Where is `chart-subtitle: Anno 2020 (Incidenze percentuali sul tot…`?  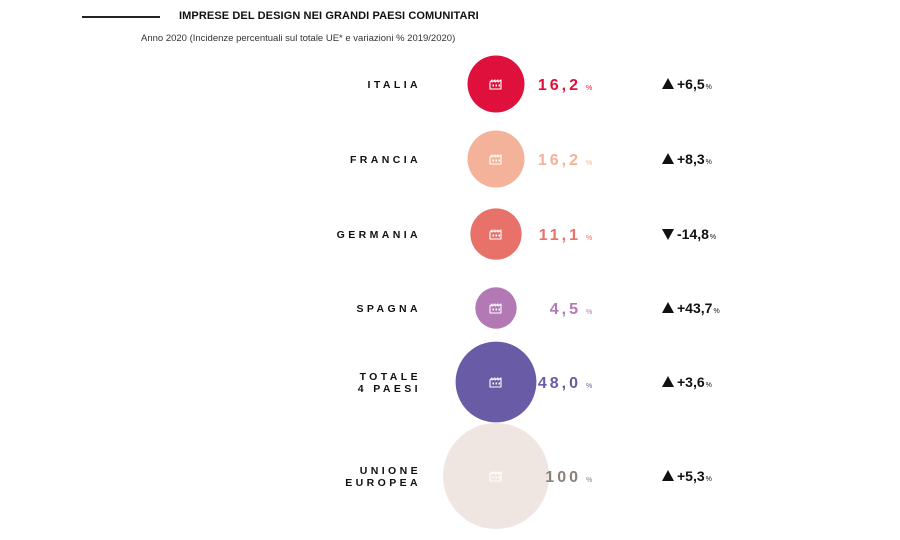
chart-subtitle: Anno 2020 (Incidenze percentuali sul tot… is located at coordinates (298, 38).